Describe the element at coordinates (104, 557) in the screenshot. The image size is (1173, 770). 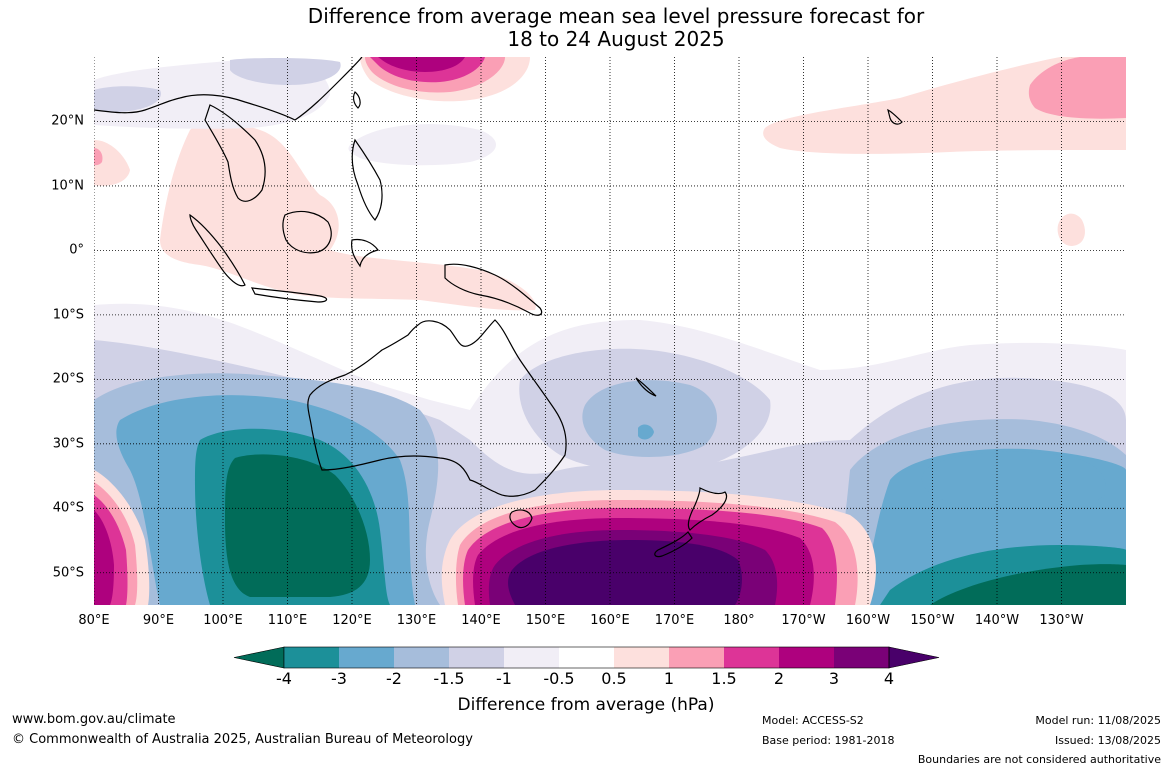
I see `anomaly-fill-sw-indian-high-plus2` at that location.